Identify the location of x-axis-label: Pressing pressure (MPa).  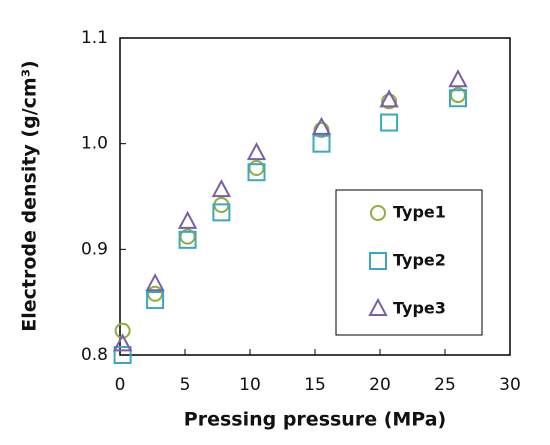
(315, 420).